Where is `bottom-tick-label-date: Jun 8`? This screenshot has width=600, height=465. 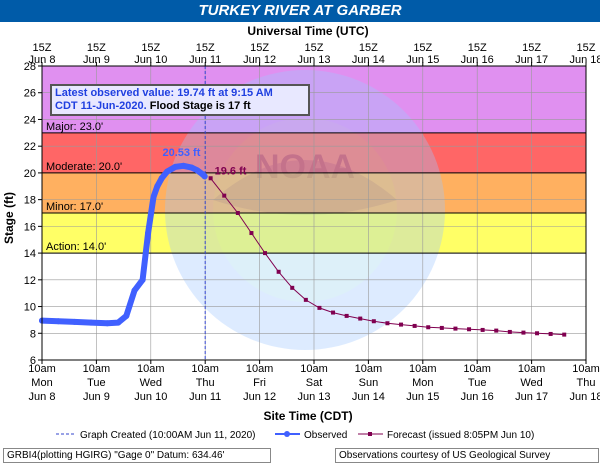 bottom-tick-label-date: Jun 8 is located at coordinates (42, 397).